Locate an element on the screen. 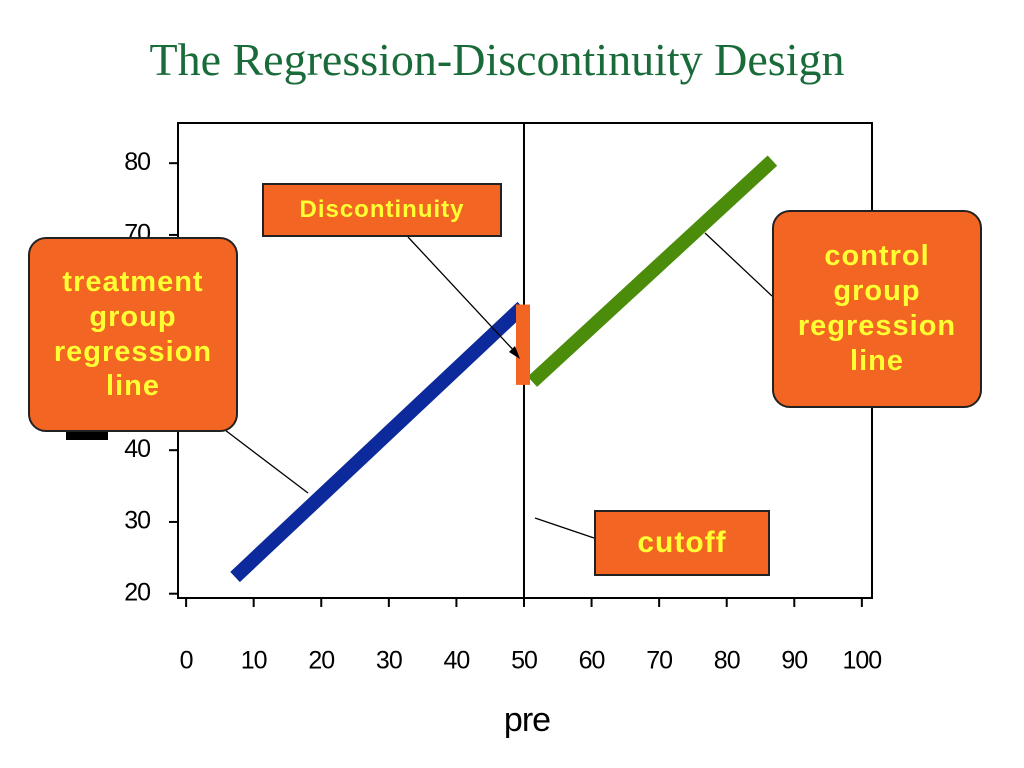 The width and height of the screenshot is (1024, 768). chart-title: The Regression-Discontinuity Design is located at coordinates (496, 59).